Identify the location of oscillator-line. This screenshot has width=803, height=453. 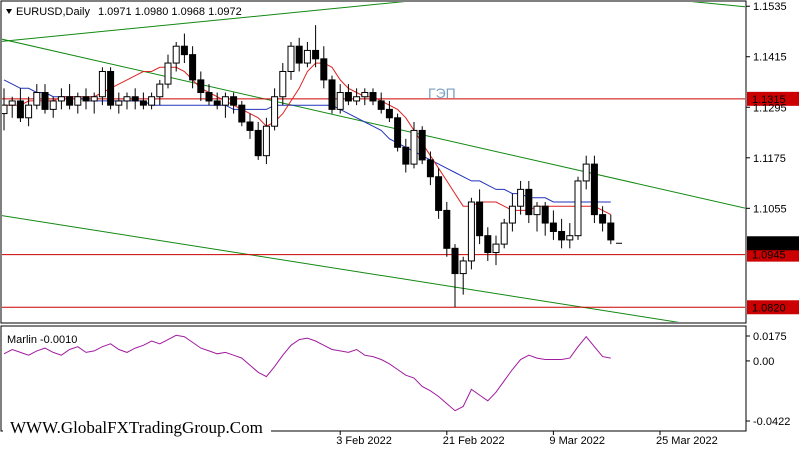
(307, 373).